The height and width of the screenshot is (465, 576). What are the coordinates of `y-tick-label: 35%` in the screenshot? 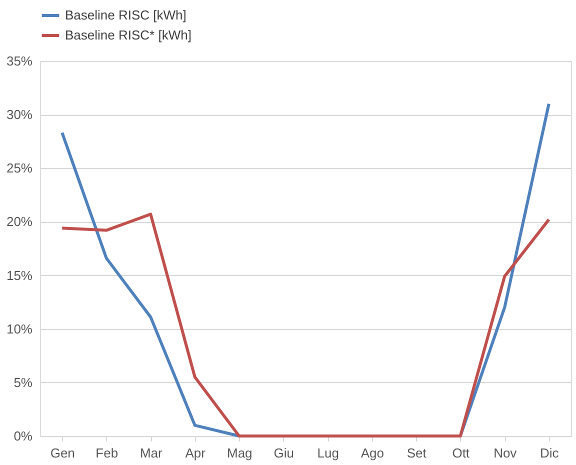 It's located at (19, 61).